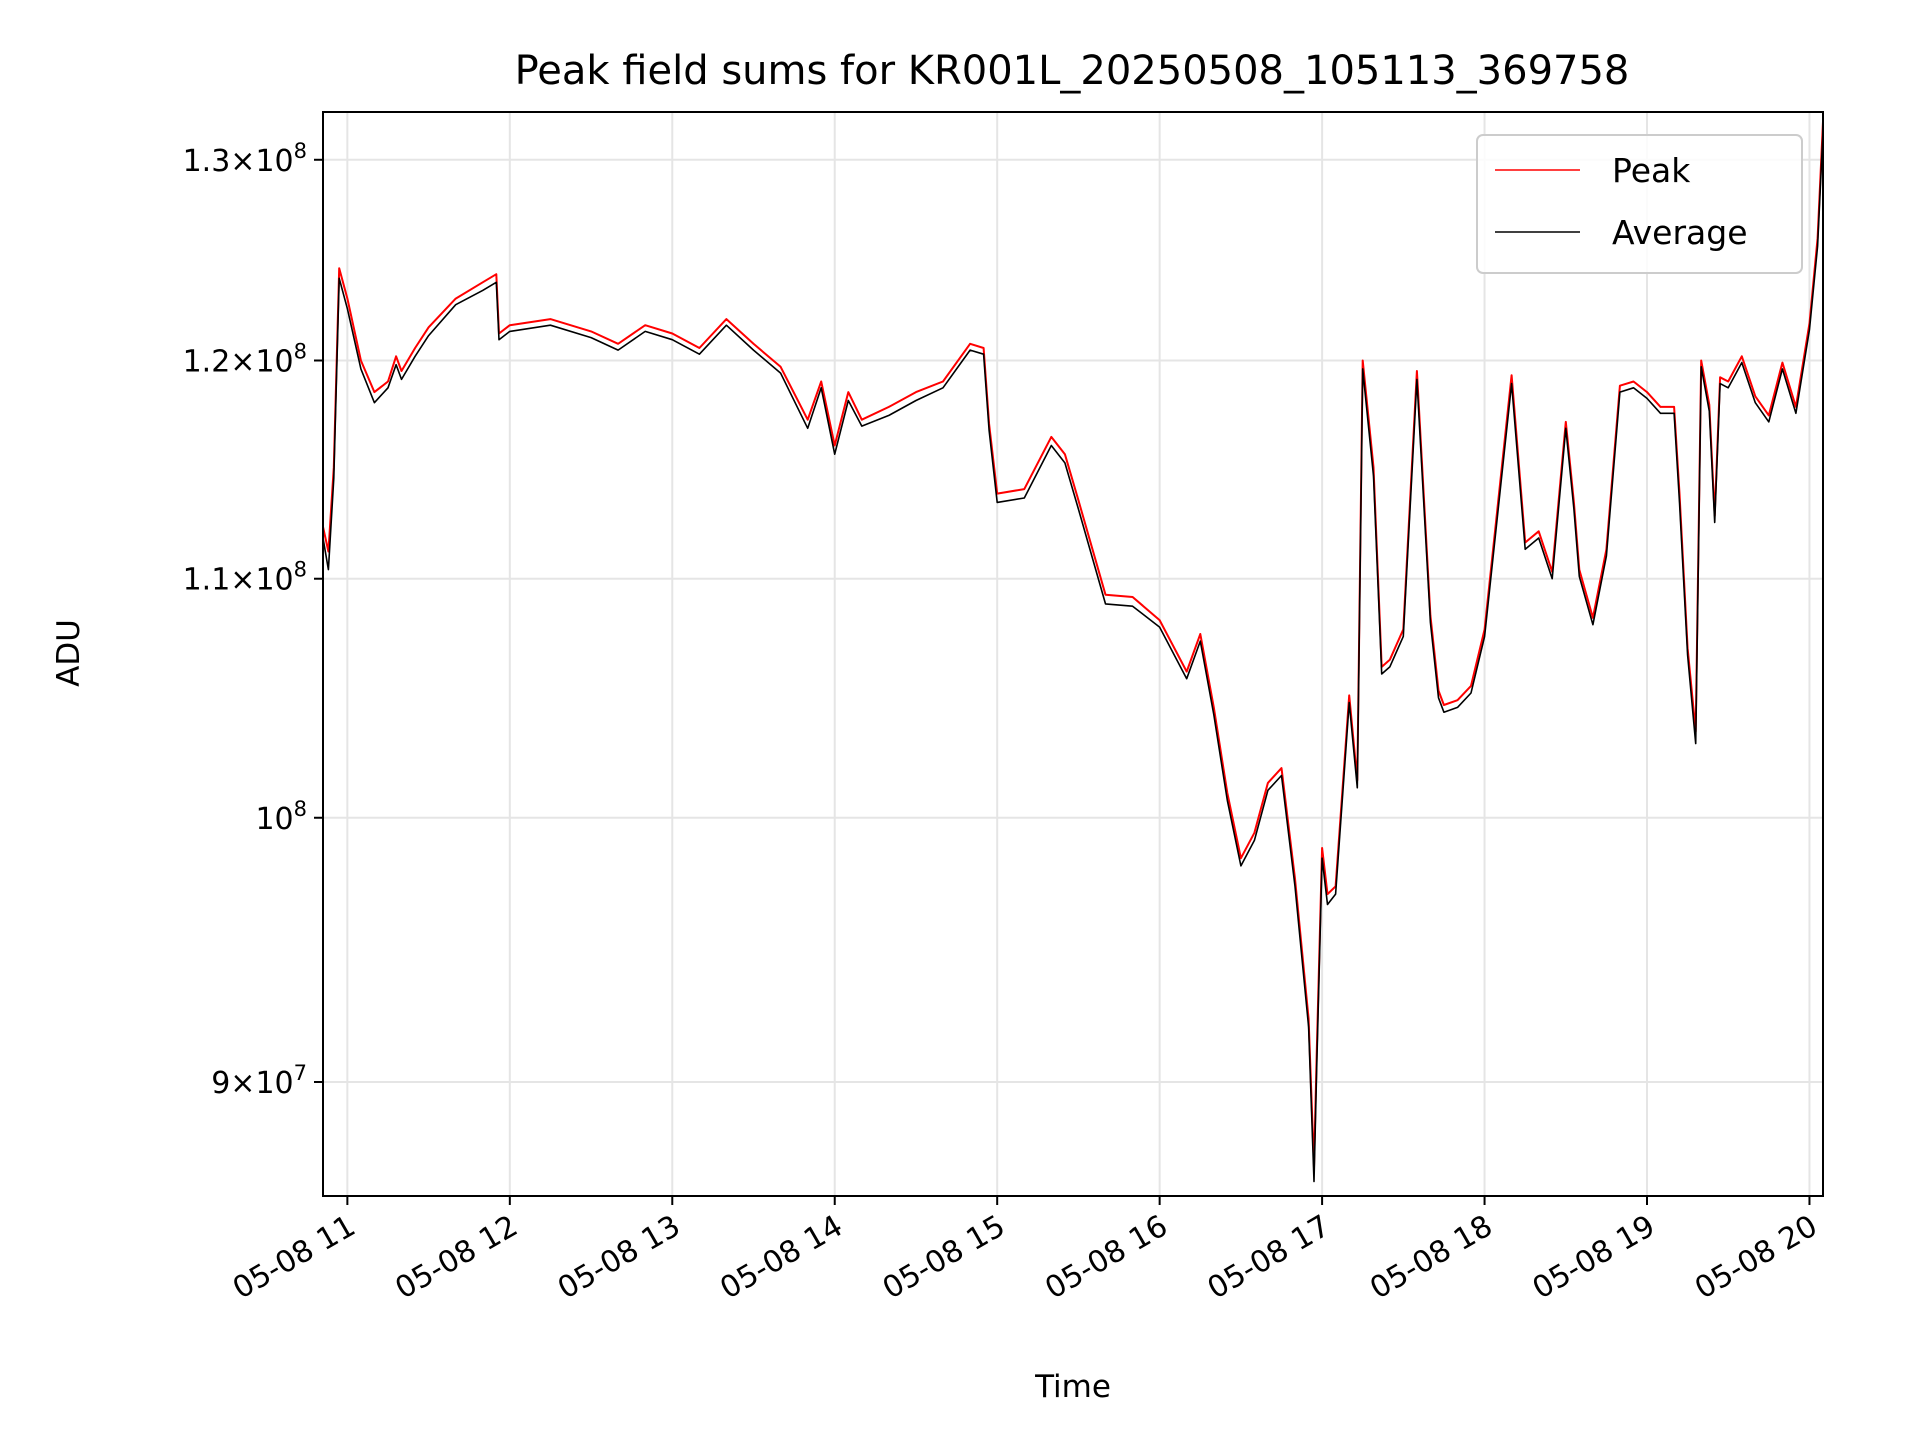 The width and height of the screenshot is (1920, 1440). Describe the element at coordinates (259, 1081) in the screenshot. I see `y-tick-label: 9×107` at that location.